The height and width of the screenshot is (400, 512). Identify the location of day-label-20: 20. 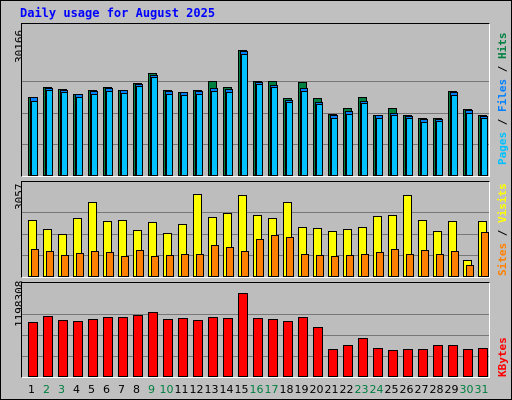
(316, 389).